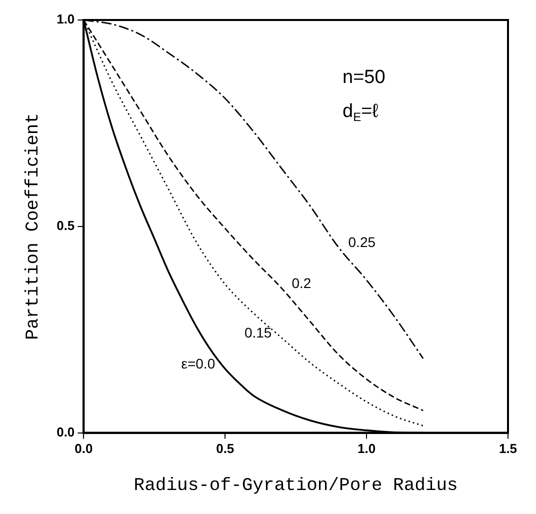 The image size is (536, 514). Describe the element at coordinates (225, 448) in the screenshot. I see `x-tick-label: 0.5` at that location.